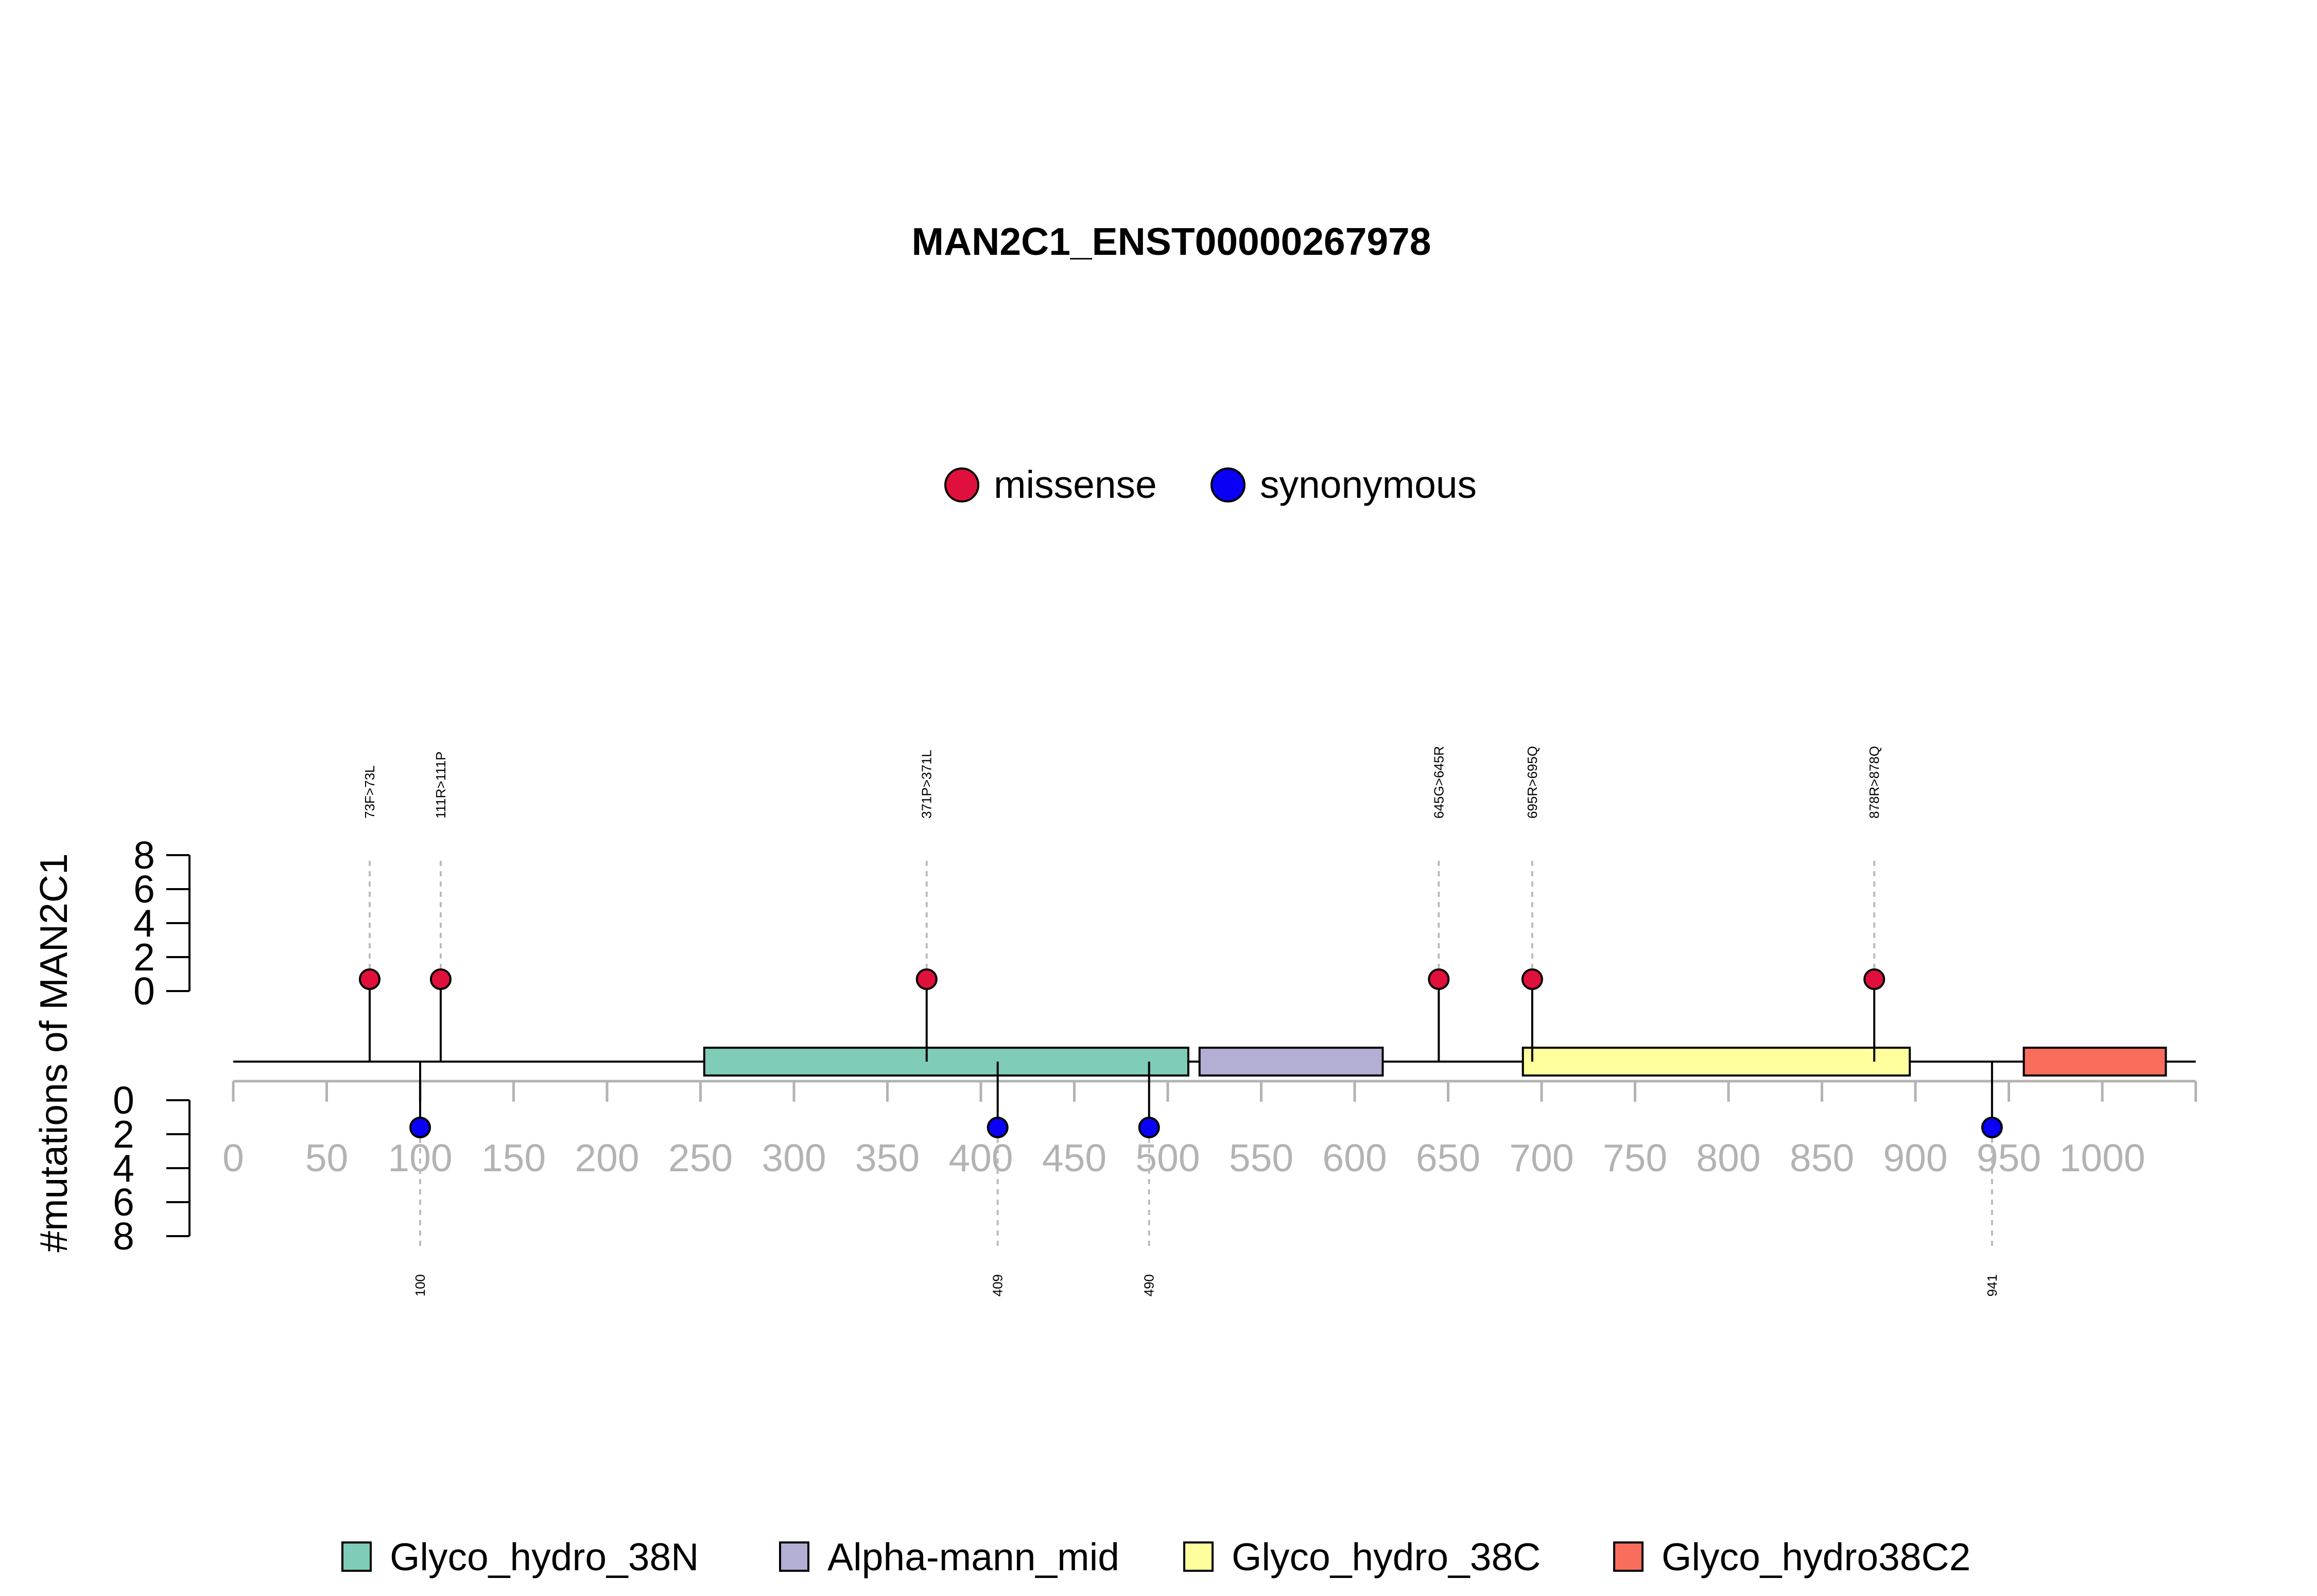 The image size is (2317, 1596). Describe the element at coordinates (1992, 1285) in the screenshot. I see `mutation-label: 941` at that location.